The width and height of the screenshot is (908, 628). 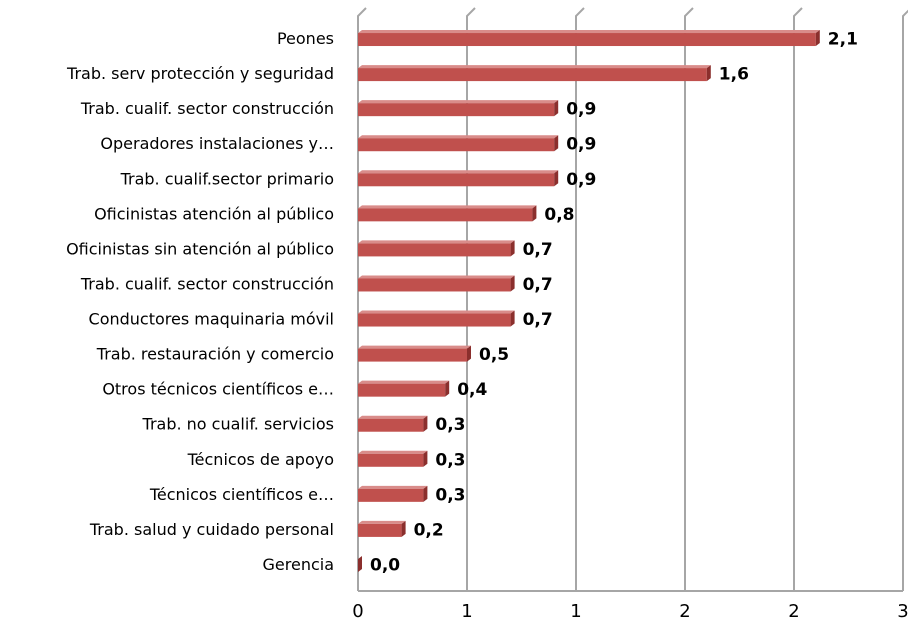 I want to click on y-tick-label: Oficinistas atención al público, so click(x=214, y=213).